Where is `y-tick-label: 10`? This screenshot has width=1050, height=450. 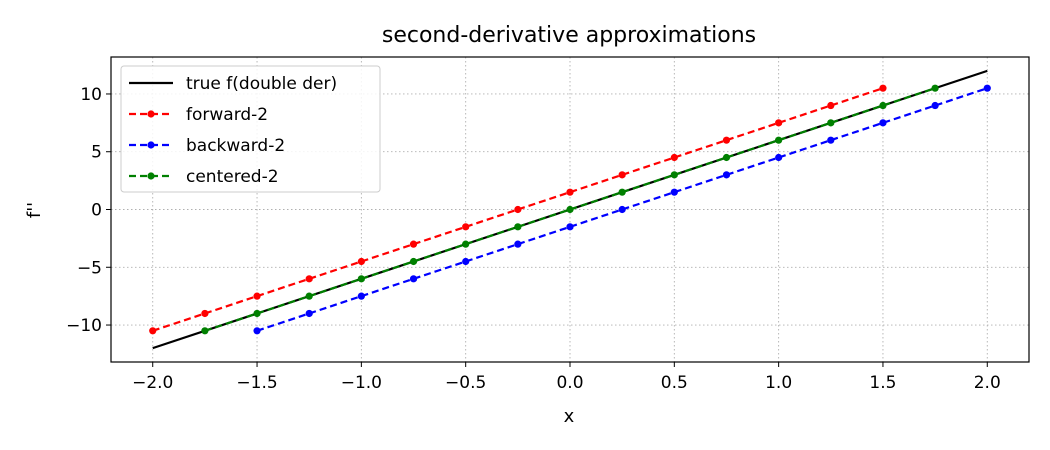 y-tick-label: 10 is located at coordinates (91, 95).